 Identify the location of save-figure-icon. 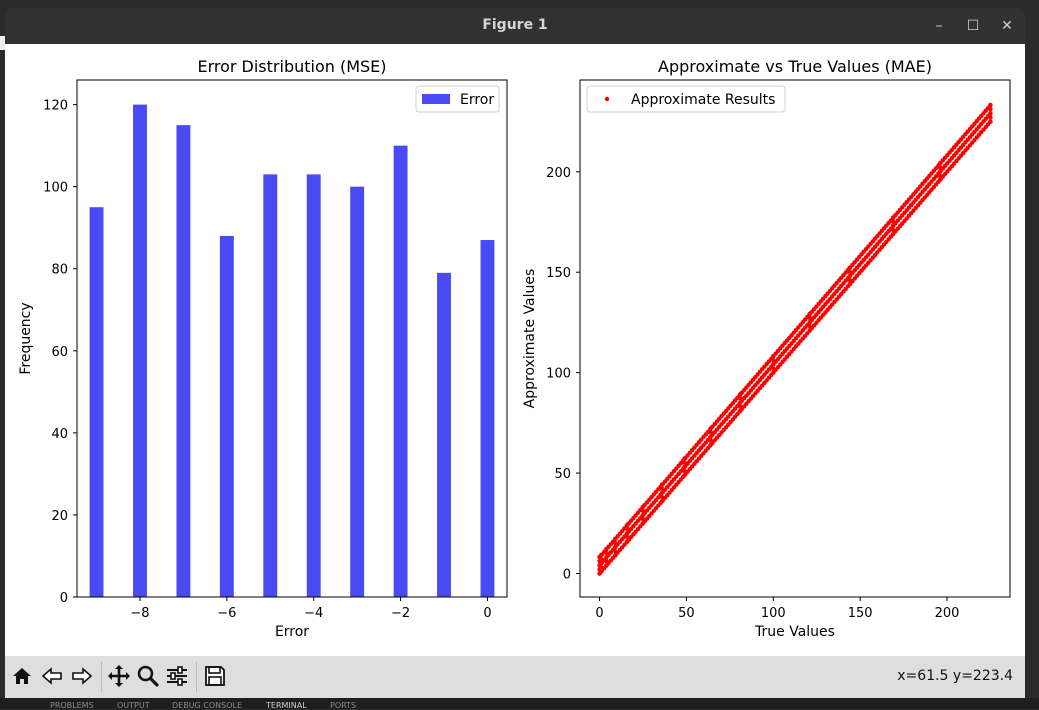
(215, 676).